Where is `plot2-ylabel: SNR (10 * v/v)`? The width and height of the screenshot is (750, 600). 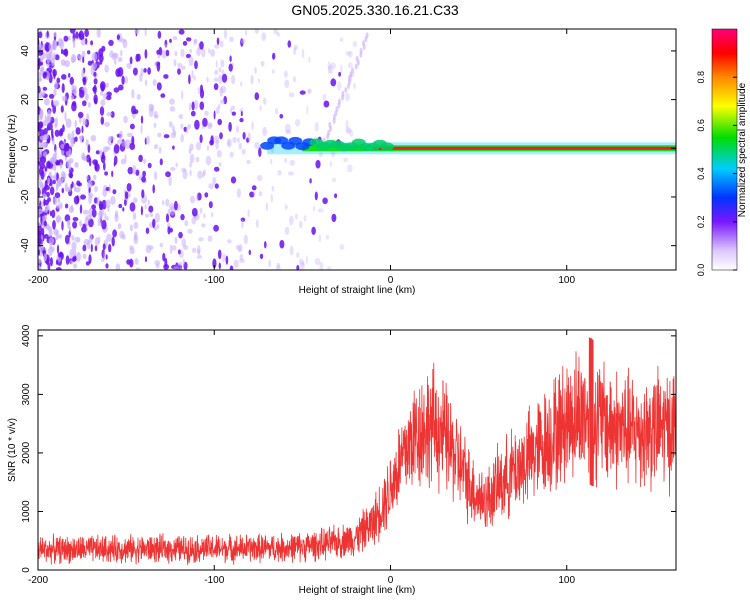 plot2-ylabel: SNR (10 * v/v) is located at coordinates (12, 450).